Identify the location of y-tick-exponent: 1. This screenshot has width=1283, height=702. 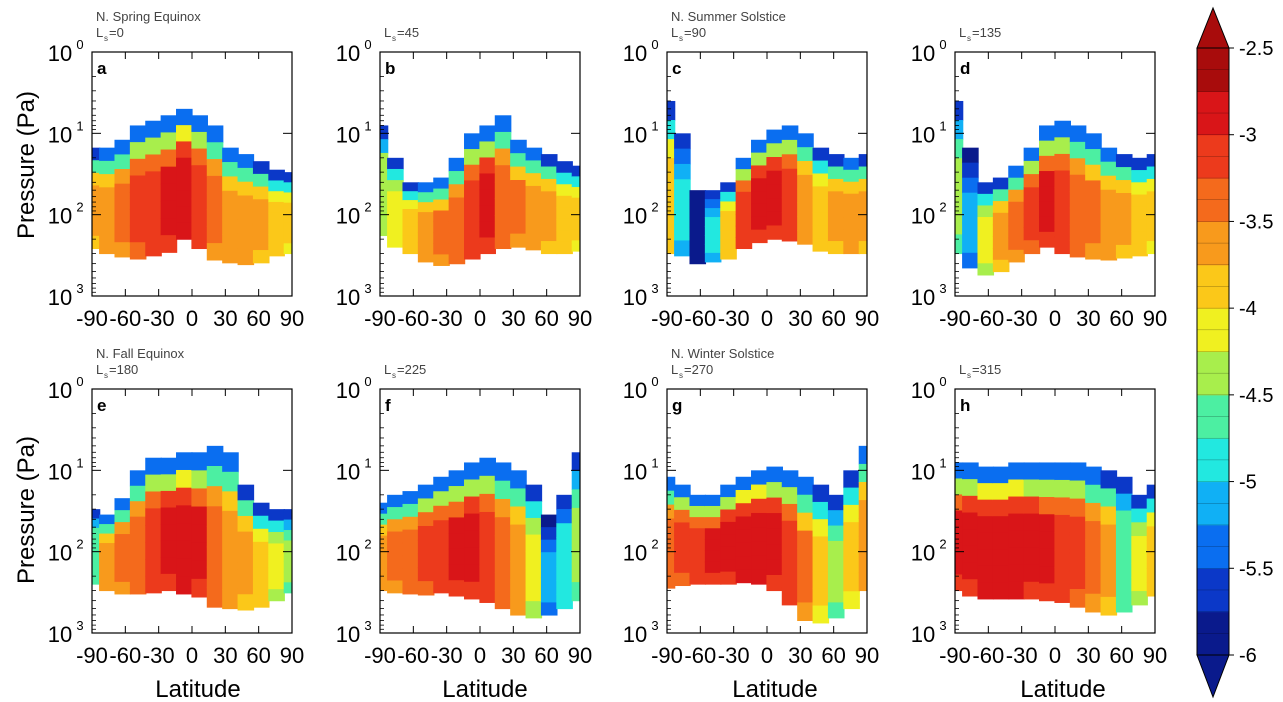
(654, 462).